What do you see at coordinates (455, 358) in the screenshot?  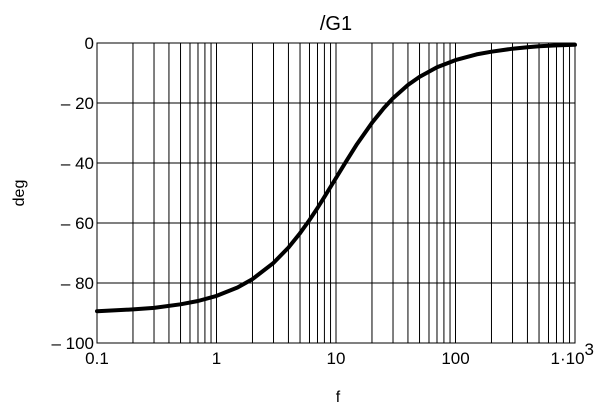 I see `x-tick-label: 100` at bounding box center [455, 358].